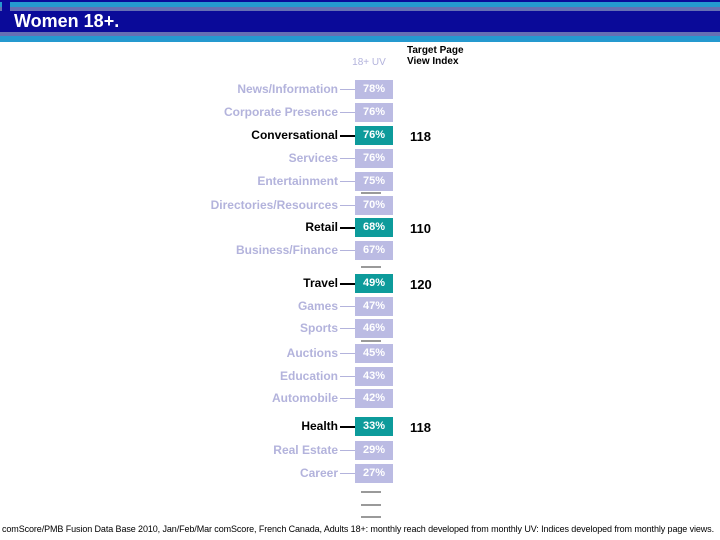 The height and width of the screenshot is (540, 720). What do you see at coordinates (374, 181) in the screenshot?
I see `bar-entertainment: 75%` at bounding box center [374, 181].